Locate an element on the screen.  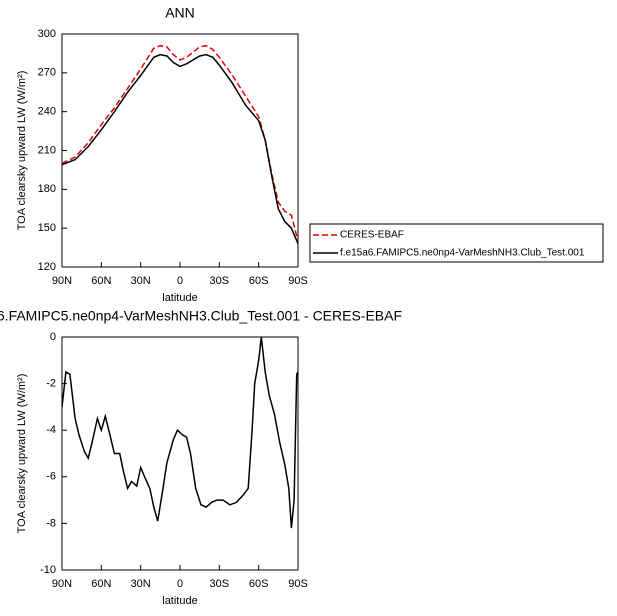
y-tick-label: -2 is located at coordinates (51, 384).